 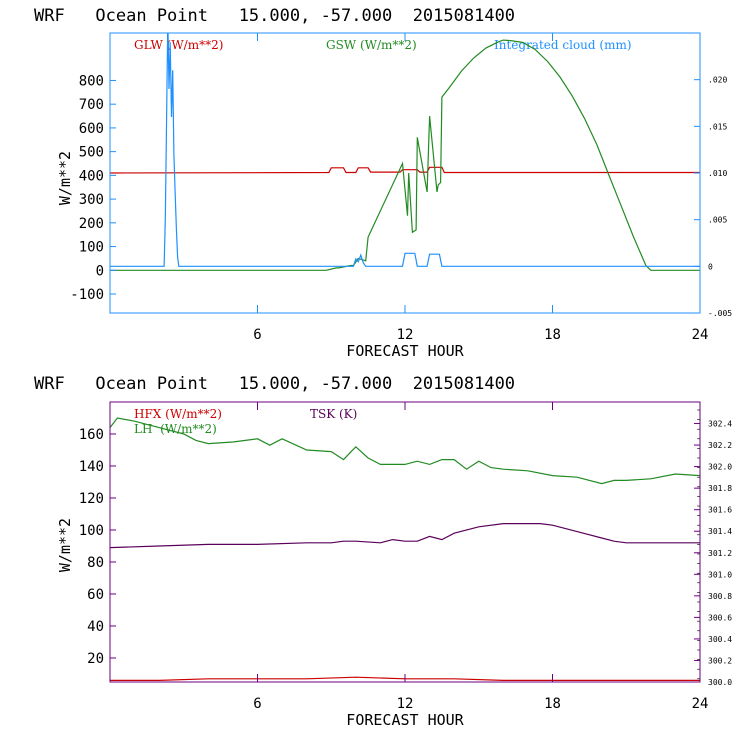 I want to click on y-tick-label: 40, so click(x=95, y=627).